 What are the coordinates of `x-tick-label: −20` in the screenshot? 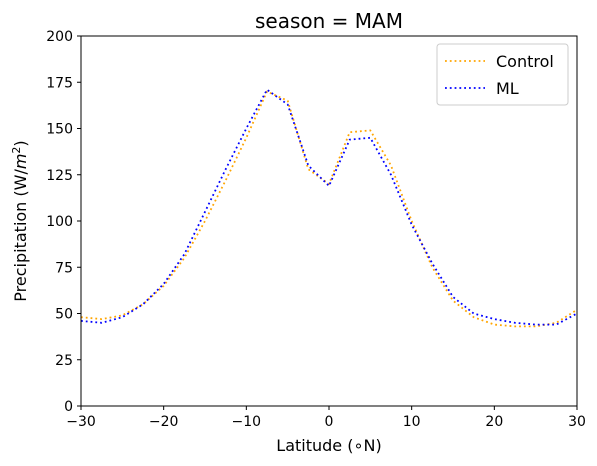 It's located at (164, 422).